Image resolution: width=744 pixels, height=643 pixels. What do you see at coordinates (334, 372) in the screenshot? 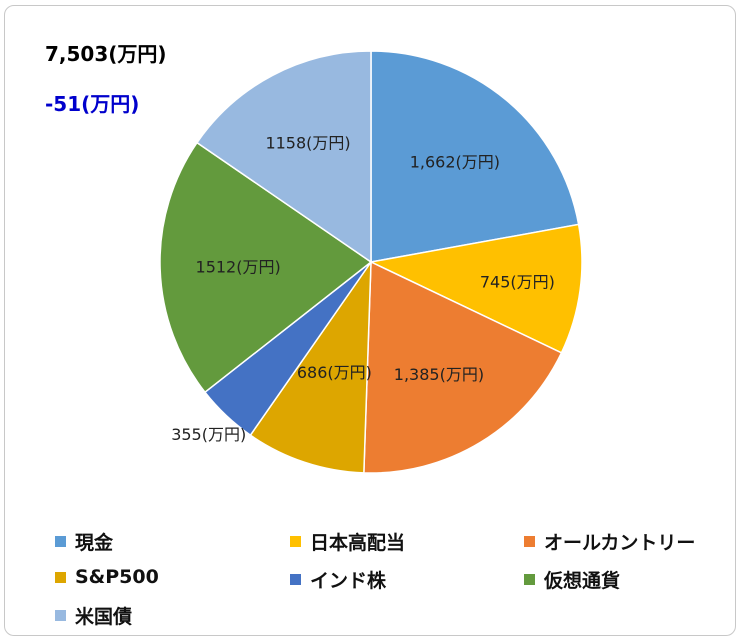
I see `slice-label-3: 686(万円)` at bounding box center [334, 372].